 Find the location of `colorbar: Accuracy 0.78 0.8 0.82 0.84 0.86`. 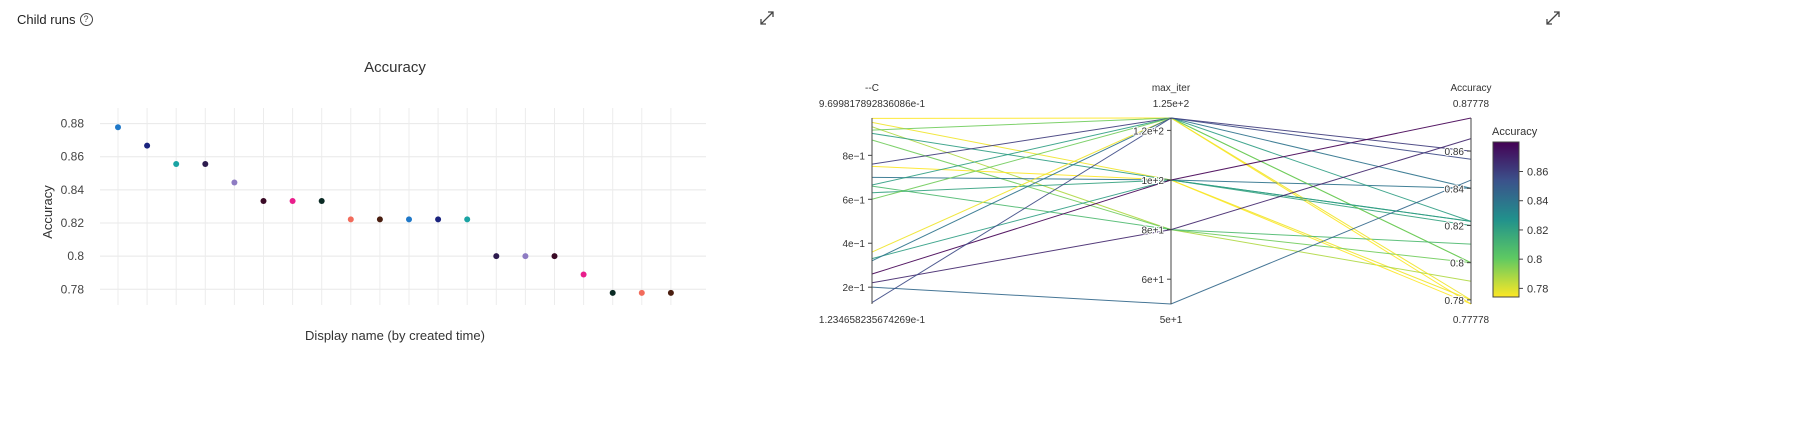

colorbar: Accuracy 0.78 0.8 0.82 0.84 0.86 is located at coordinates (1520, 212).